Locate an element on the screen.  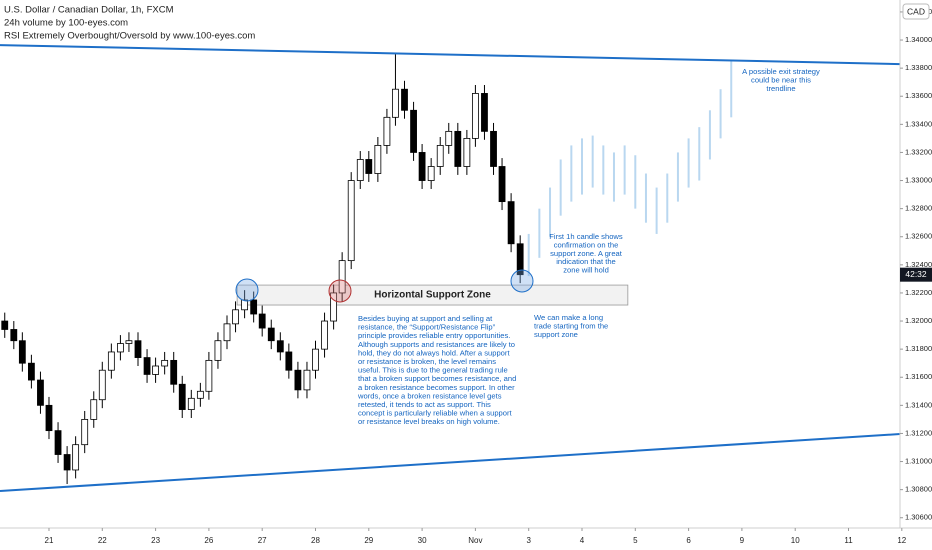
annotation-text: First 1h candle shows is located at coordinates (586, 236).